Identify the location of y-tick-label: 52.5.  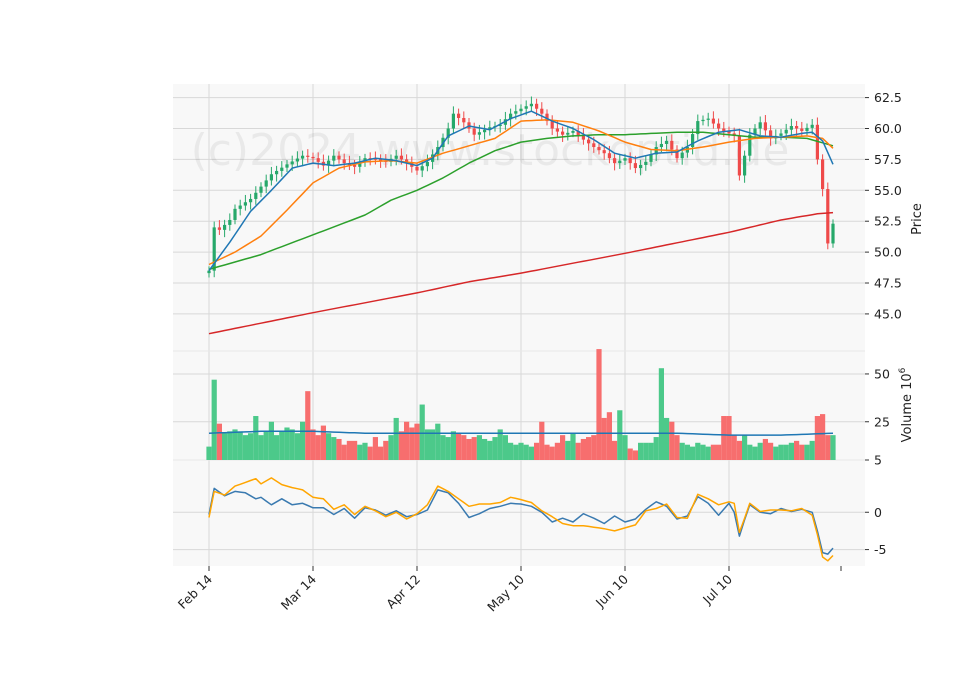
(888, 221).